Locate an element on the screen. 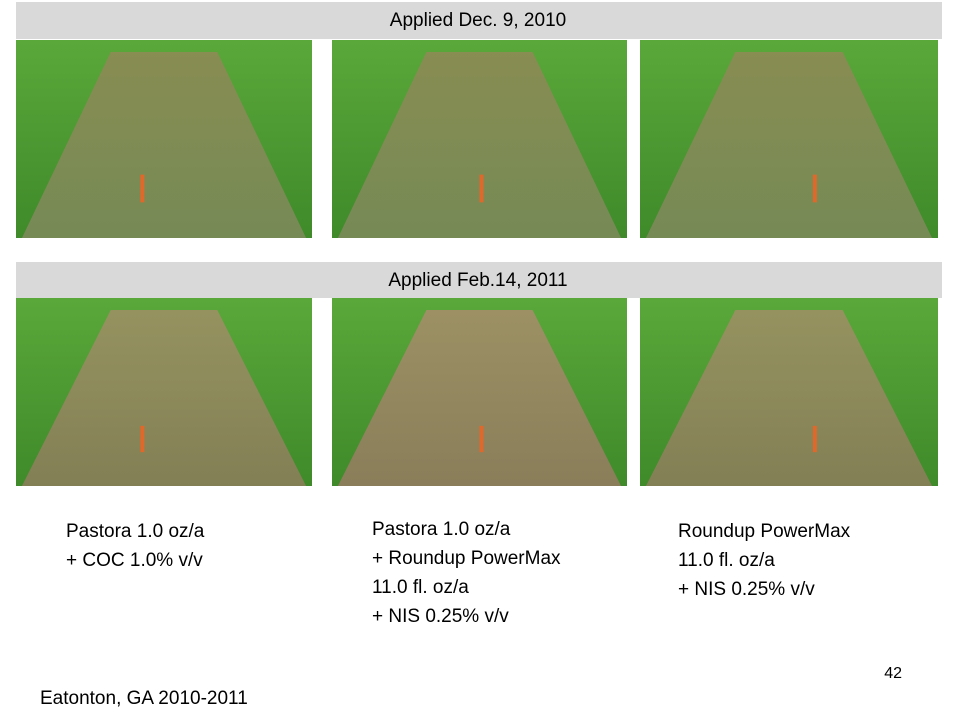  treatment-label: Pastora 1.0 oz/a + COC 1.0% v/v is located at coordinates (135, 546).